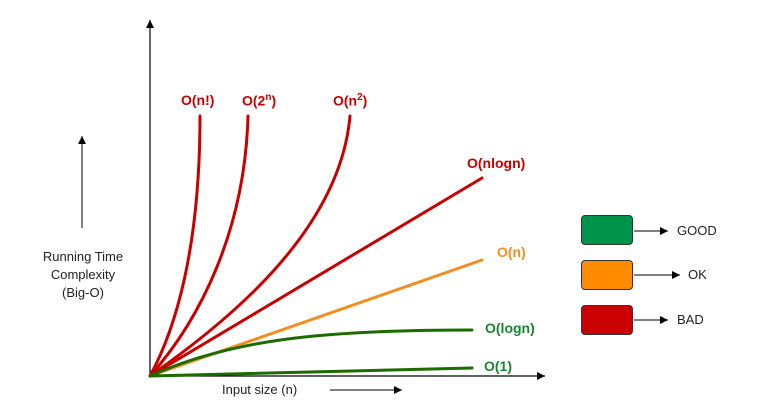 The width and height of the screenshot is (771, 419). What do you see at coordinates (198, 100) in the screenshot?
I see `label-factorial: O(n!)` at bounding box center [198, 100].